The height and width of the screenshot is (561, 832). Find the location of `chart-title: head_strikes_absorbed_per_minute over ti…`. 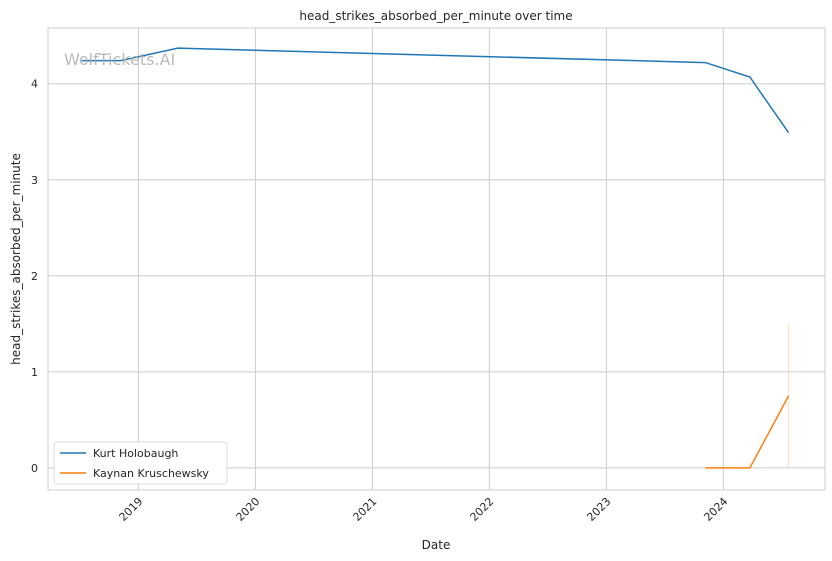

chart-title: head_strikes_absorbed_per_minute over ti… is located at coordinates (435, 16).